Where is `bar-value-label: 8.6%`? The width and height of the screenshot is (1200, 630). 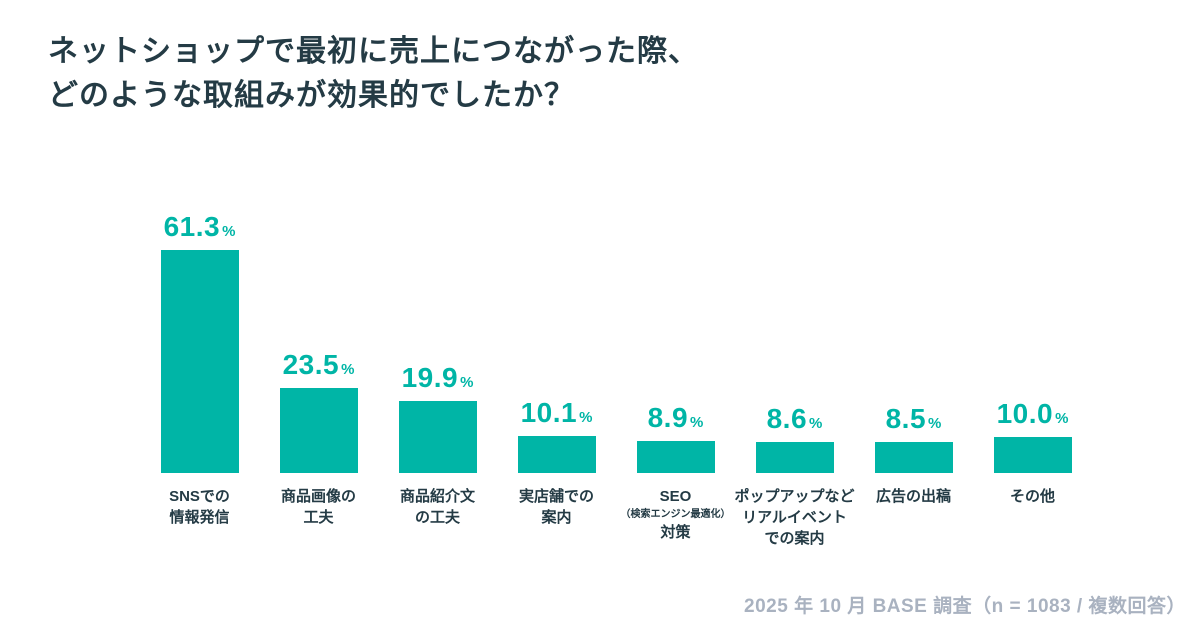
bar-value-label: 8.6% is located at coordinates (795, 419).